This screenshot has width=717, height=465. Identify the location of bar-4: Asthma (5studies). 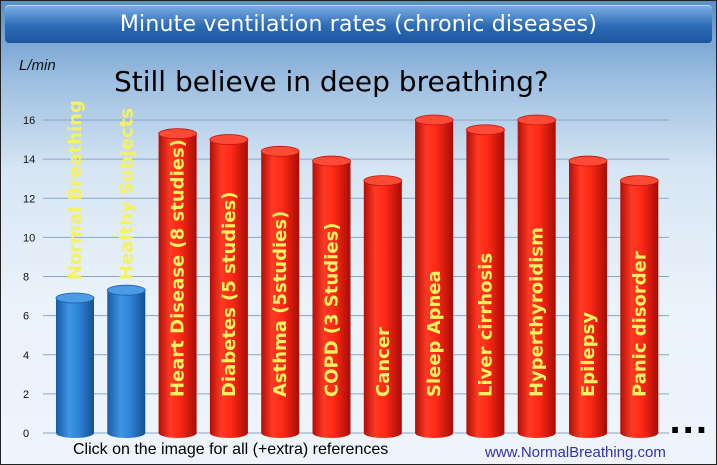
(280, 291).